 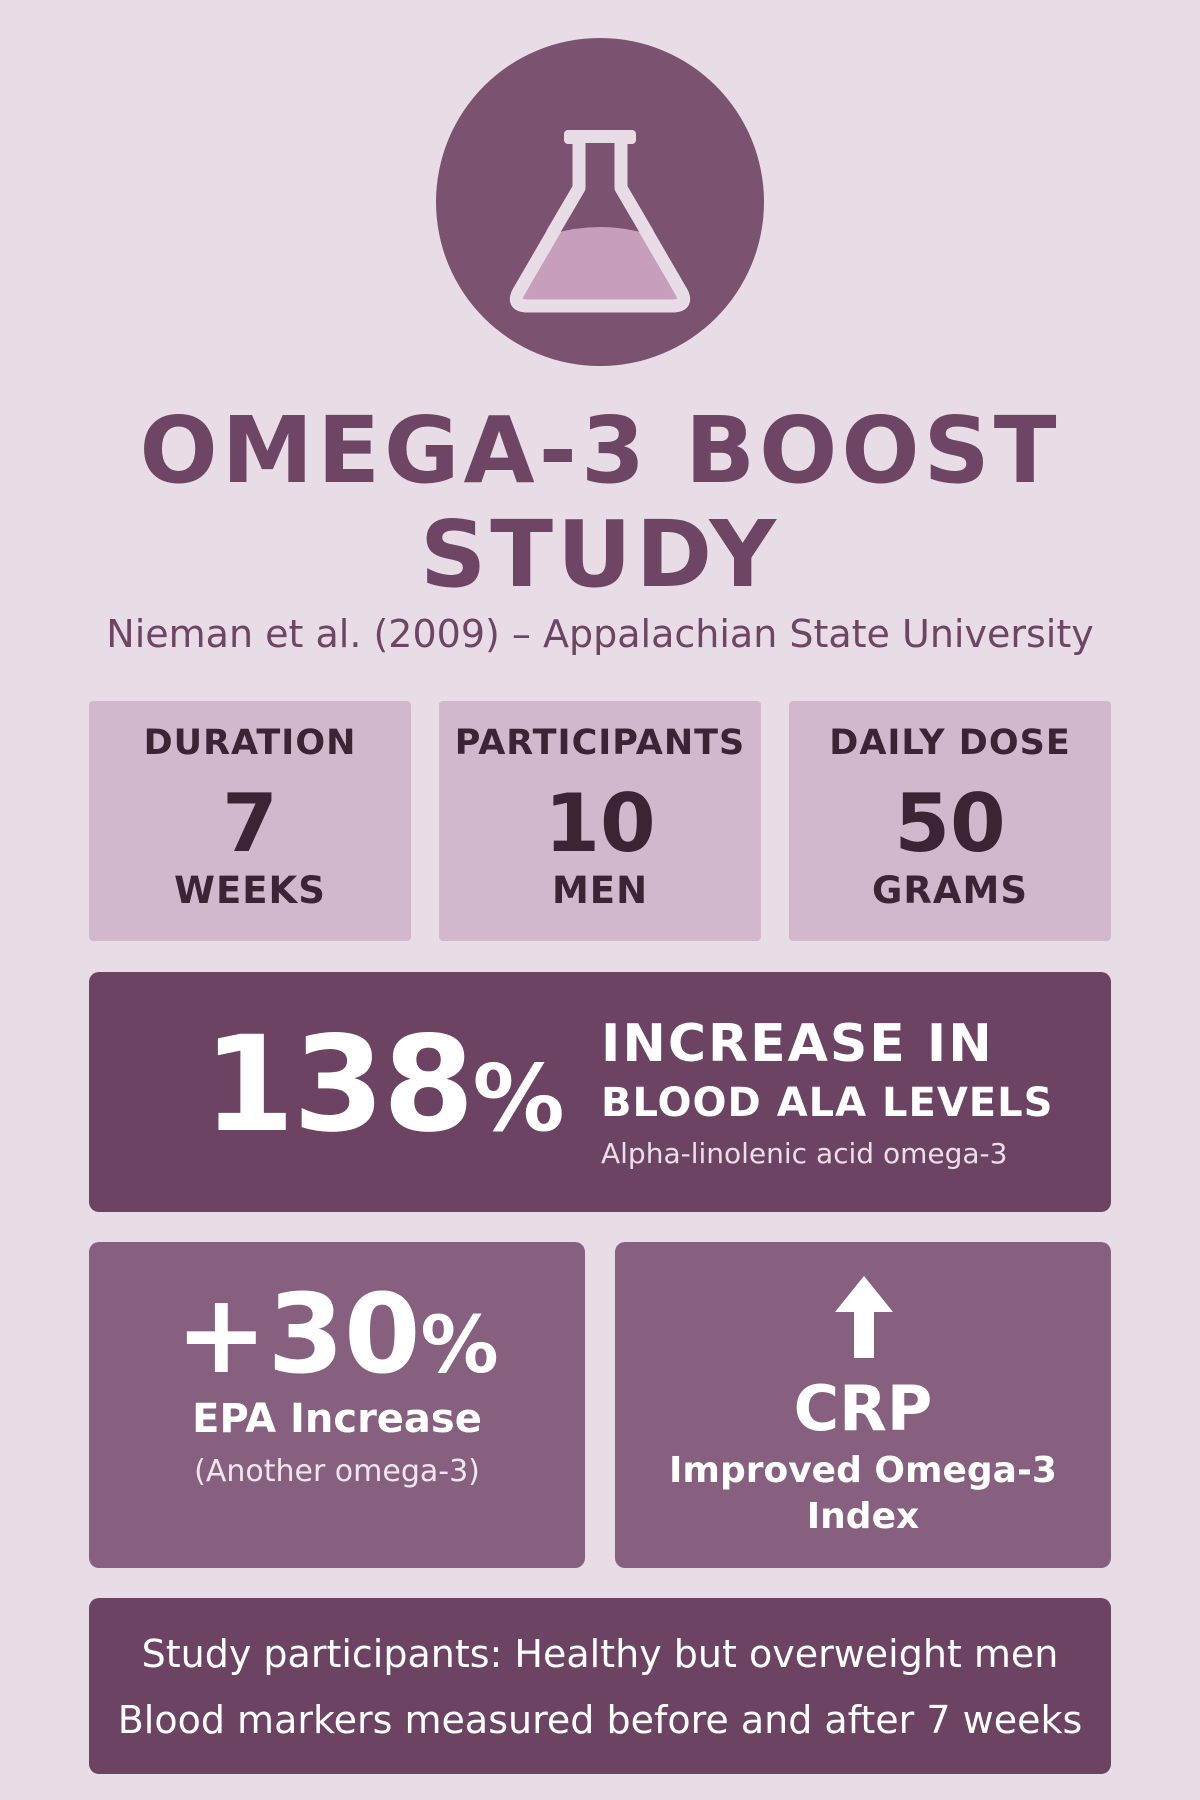 What do you see at coordinates (600, 450) in the screenshot?
I see `page-title: OMEGA-3 BOOST` at bounding box center [600, 450].